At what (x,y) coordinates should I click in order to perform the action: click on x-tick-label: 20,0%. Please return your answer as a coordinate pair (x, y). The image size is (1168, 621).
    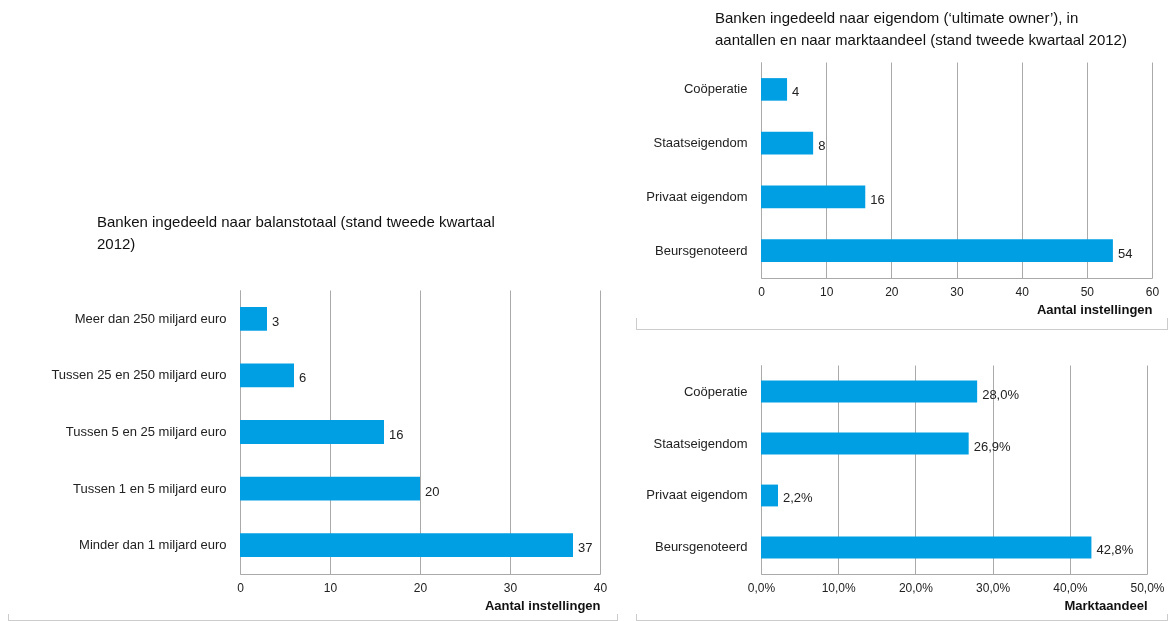
    Looking at the image, I should click on (916, 587).